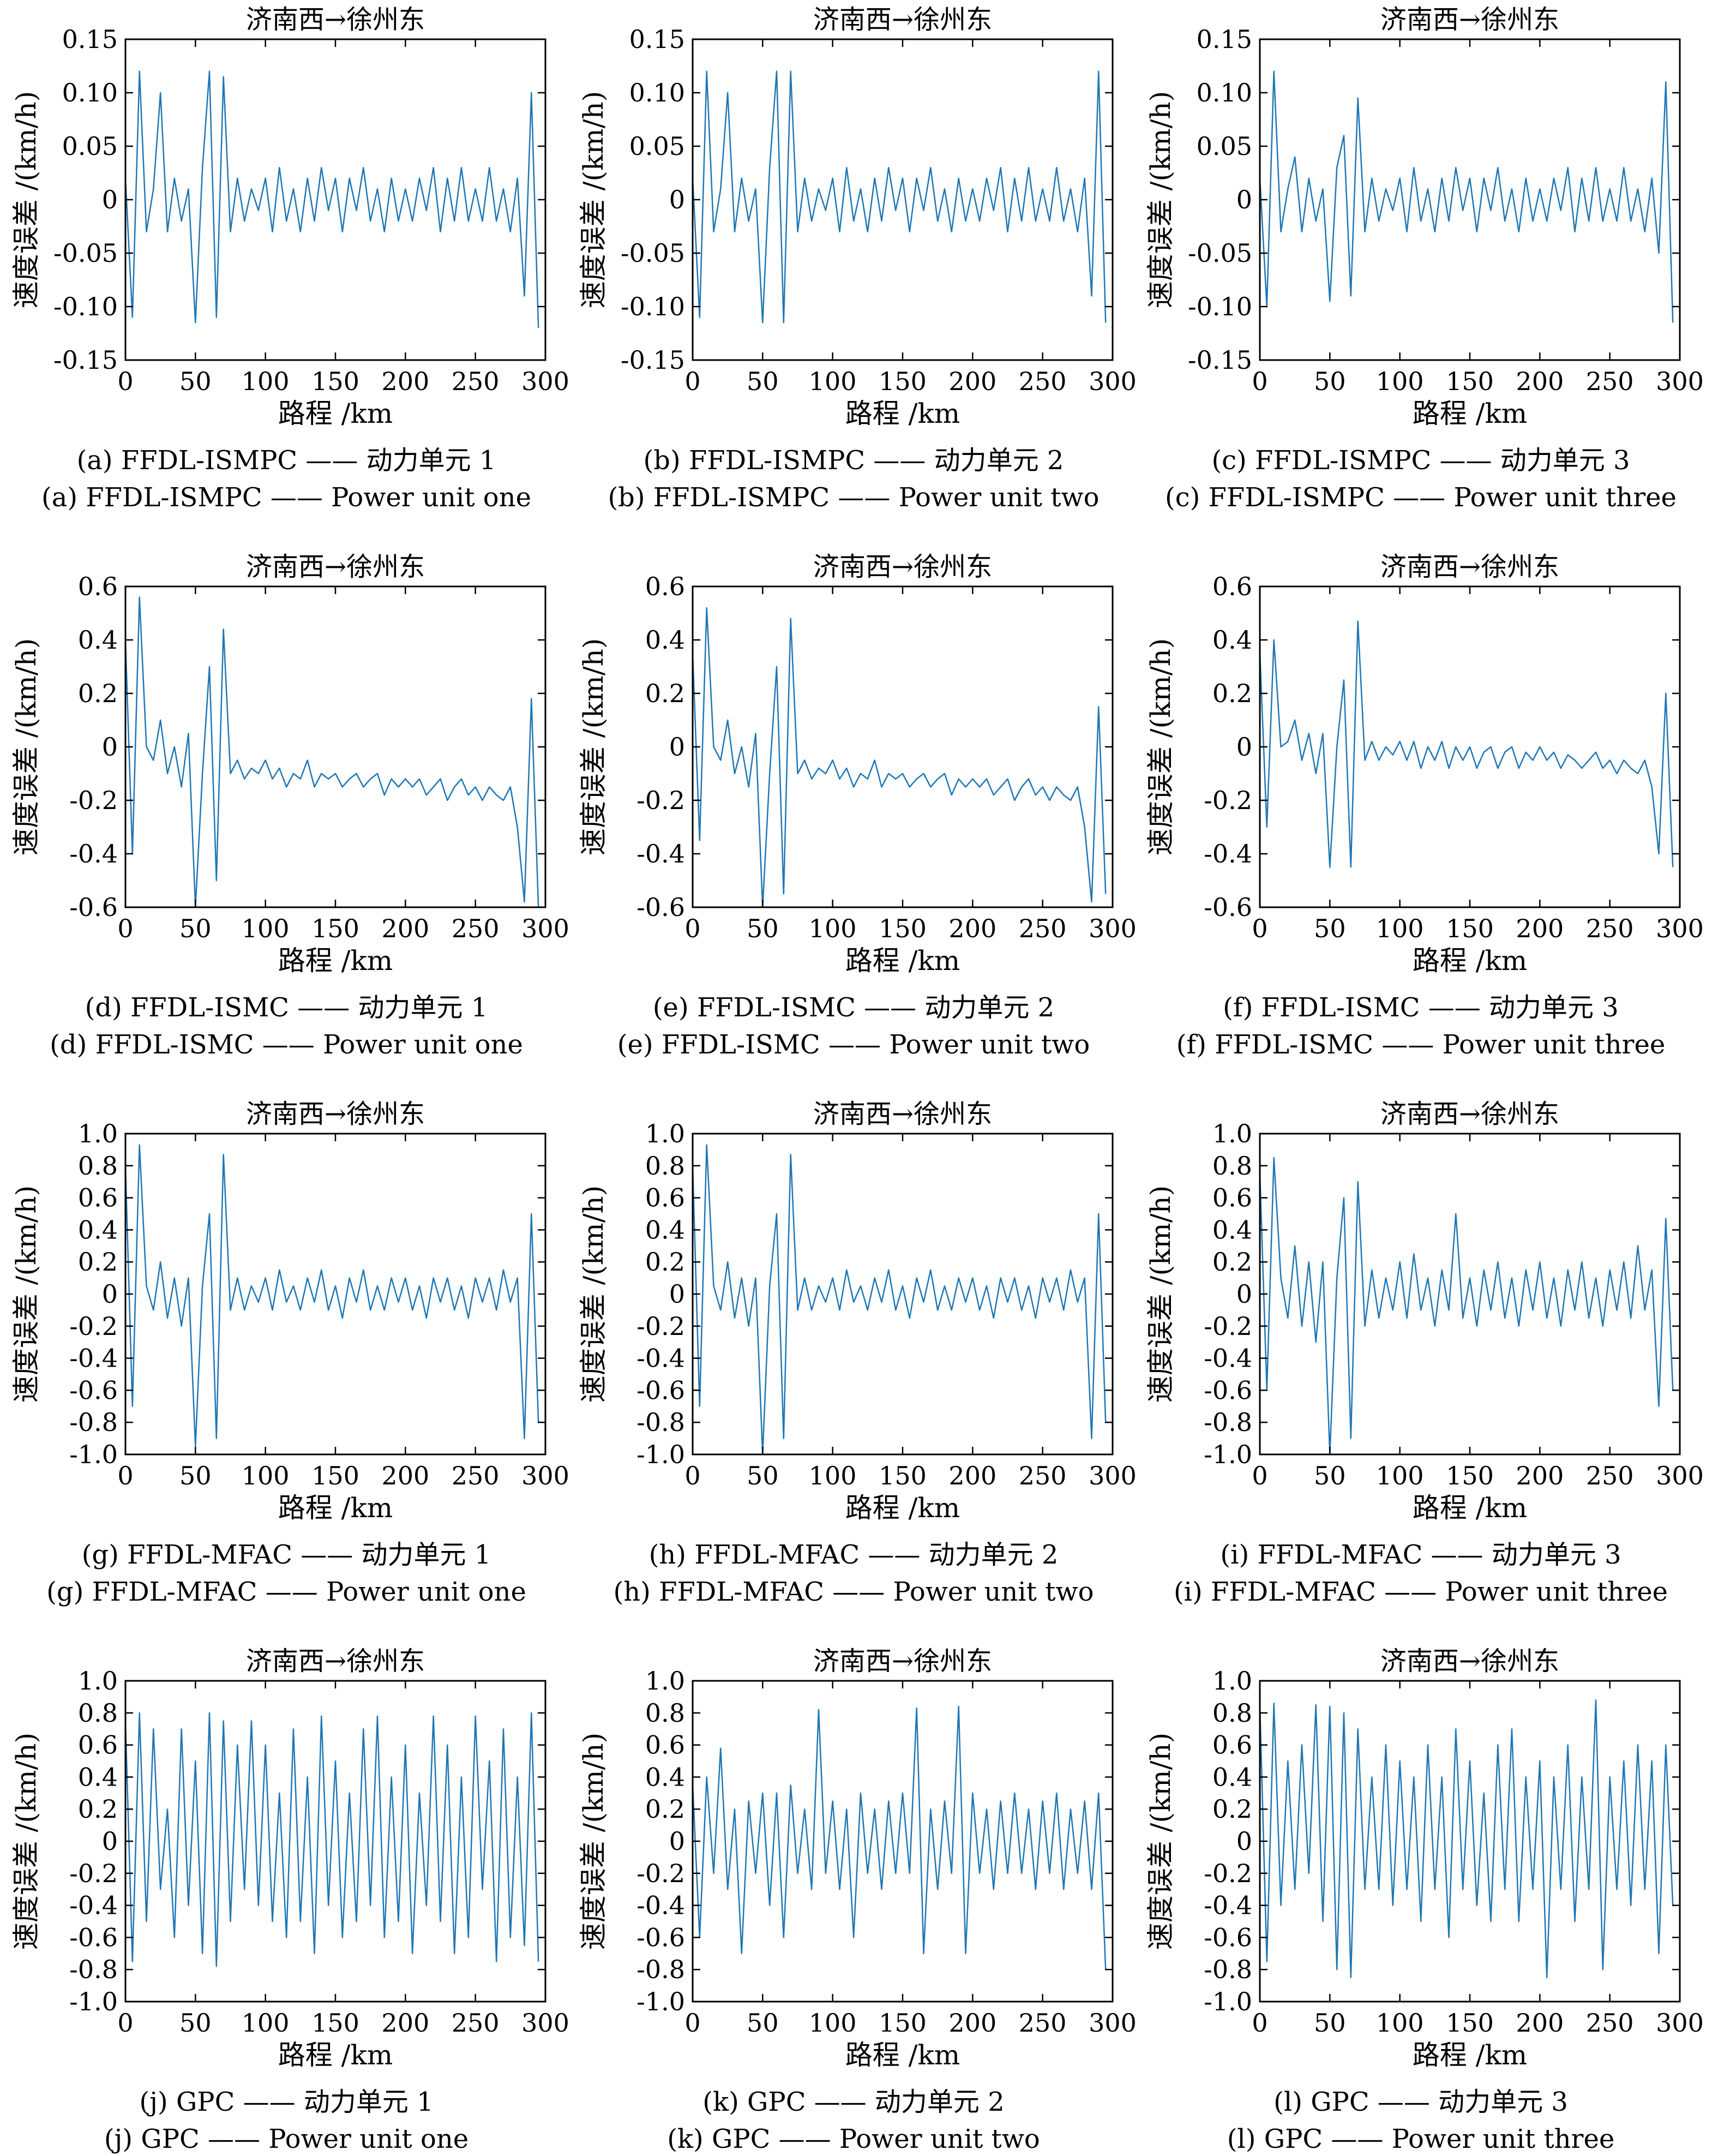 The image size is (1718, 2156). I want to click on axes-box, so click(1470, 1841).